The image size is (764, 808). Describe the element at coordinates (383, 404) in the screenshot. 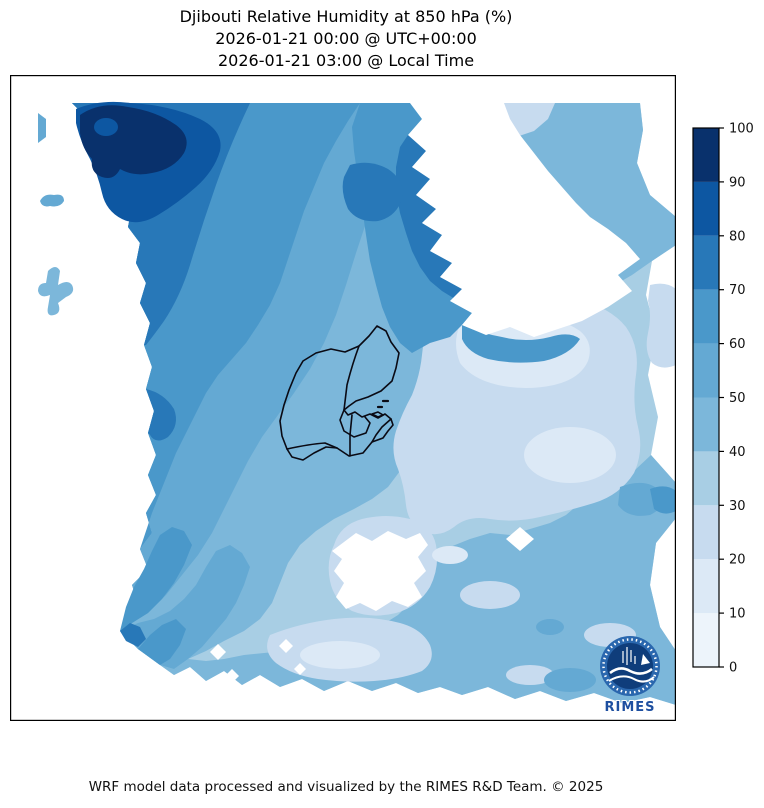

I see `island-mark` at that location.